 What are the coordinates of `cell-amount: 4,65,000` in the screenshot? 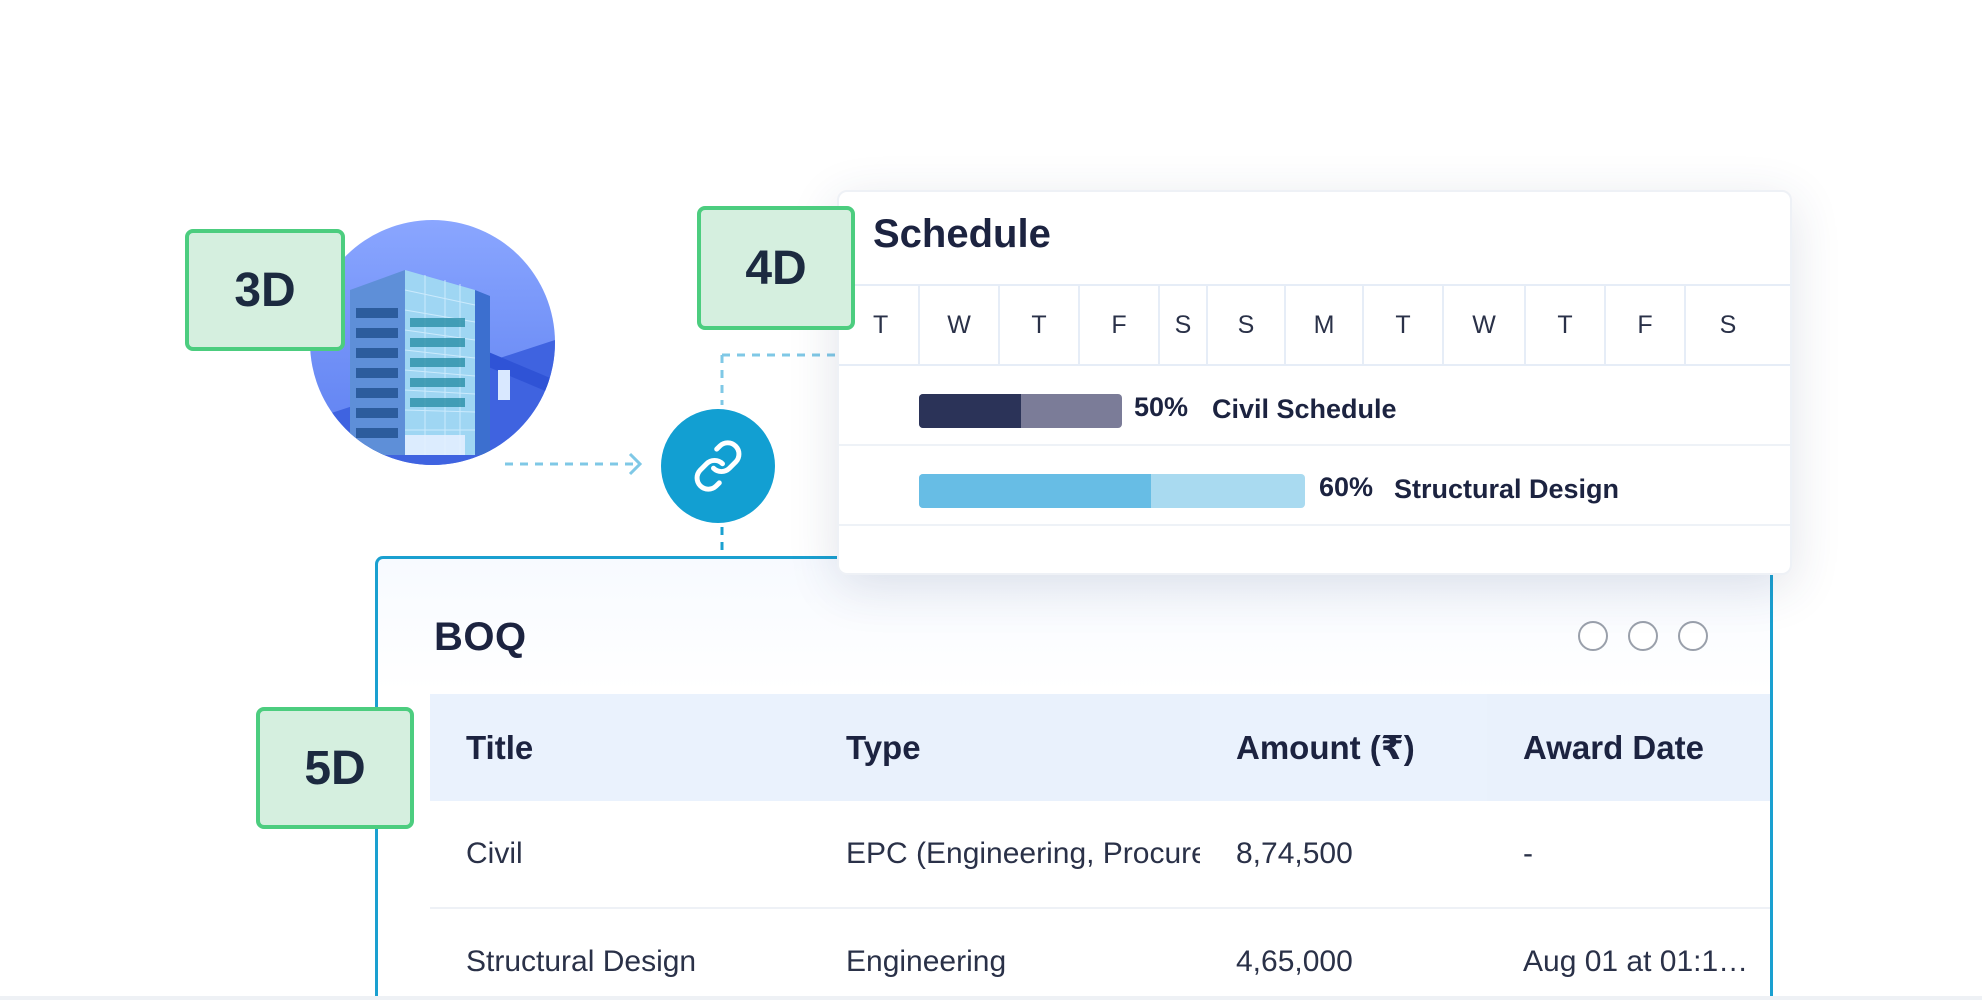 It's located at (1343, 954).